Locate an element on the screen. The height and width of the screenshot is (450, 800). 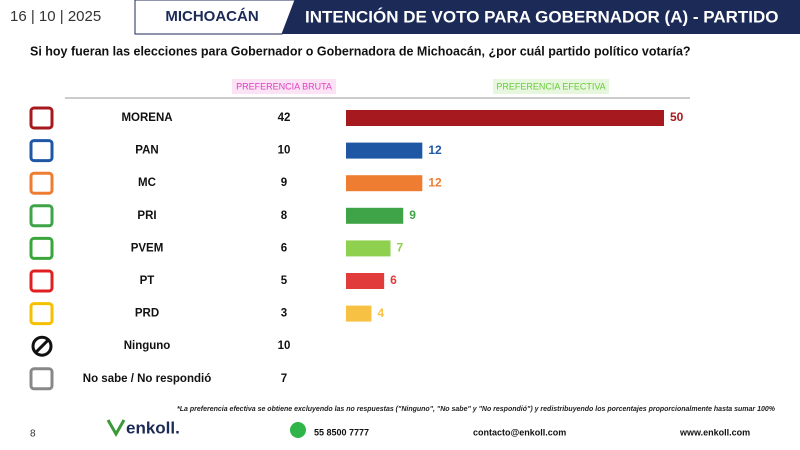
state-box is located at coordinates (215, 17).